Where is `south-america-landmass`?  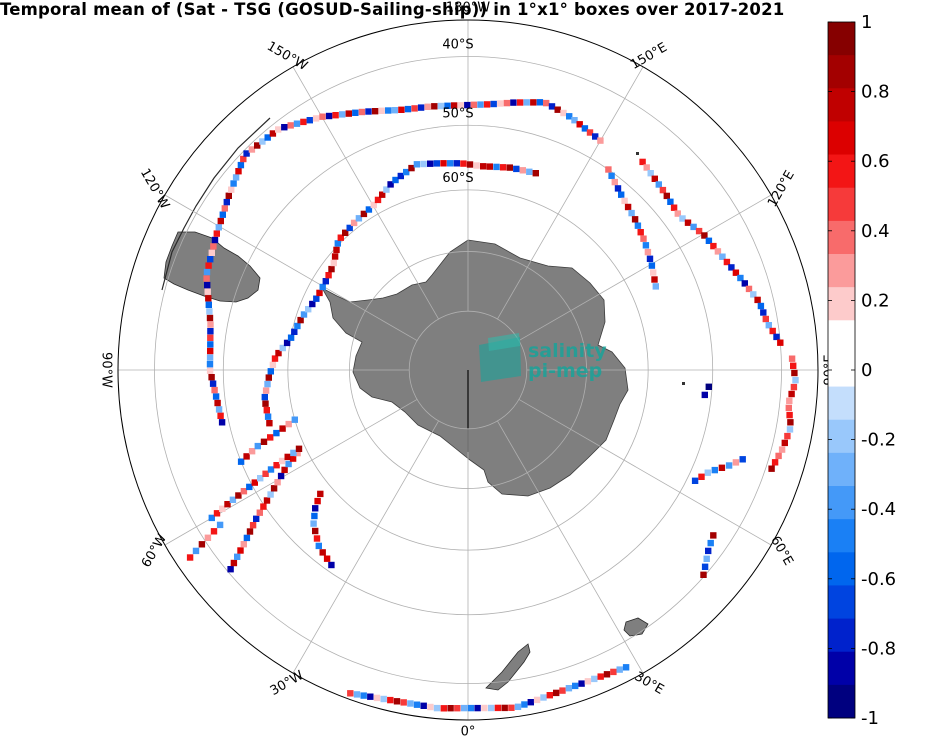 south-america-landmass is located at coordinates (212, 267).